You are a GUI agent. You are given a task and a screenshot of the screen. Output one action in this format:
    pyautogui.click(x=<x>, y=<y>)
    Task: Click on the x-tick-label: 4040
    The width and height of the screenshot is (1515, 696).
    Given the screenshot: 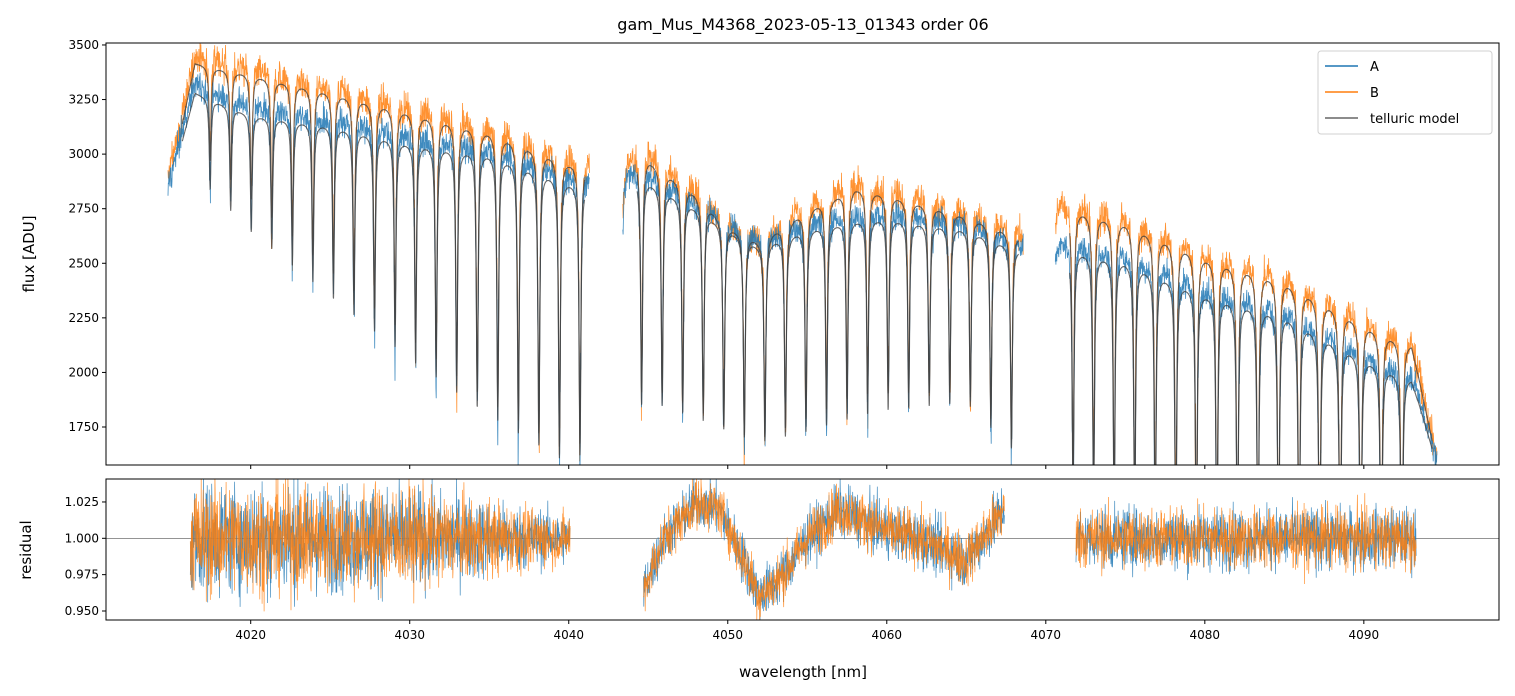 What is the action you would take?
    pyautogui.click(x=568, y=635)
    